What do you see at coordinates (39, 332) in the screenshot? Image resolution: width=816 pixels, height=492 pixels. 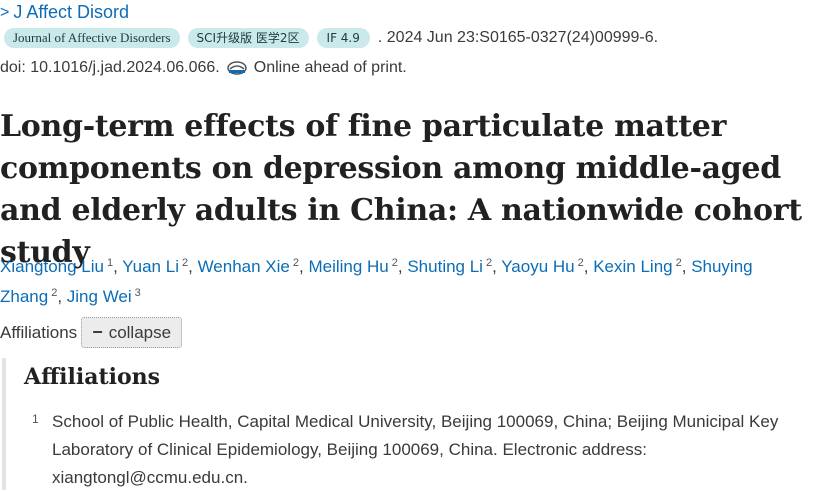 I see `affiliations-label: Affiliations` at bounding box center [39, 332].